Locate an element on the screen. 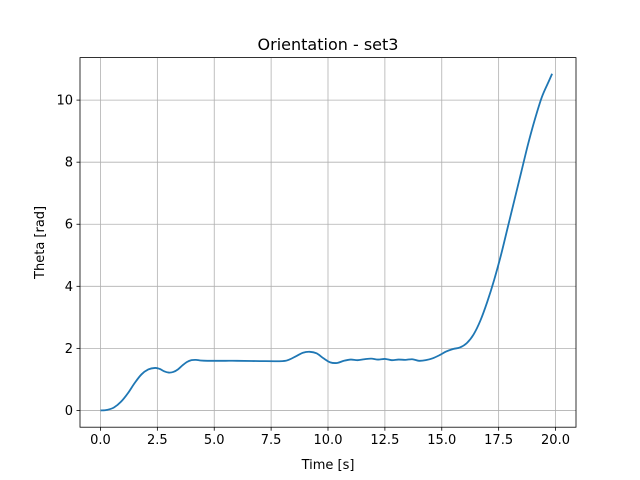 Image resolution: width=640 pixels, height=480 pixels. y-tick-label: 4 is located at coordinates (69, 287).